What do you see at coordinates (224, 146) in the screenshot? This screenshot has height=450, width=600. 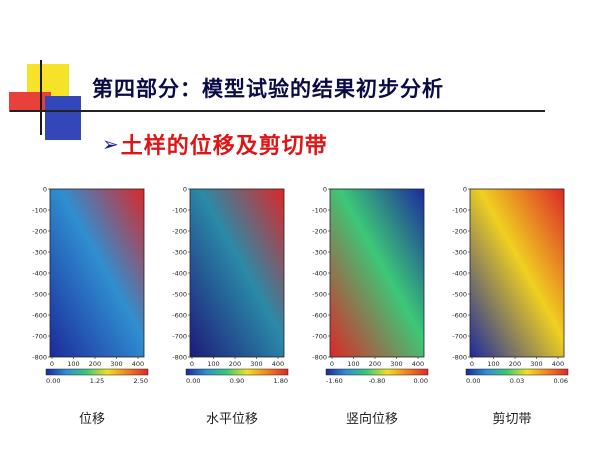 I see `slide-subtitle: 土样的位移及剪切带` at bounding box center [224, 146].